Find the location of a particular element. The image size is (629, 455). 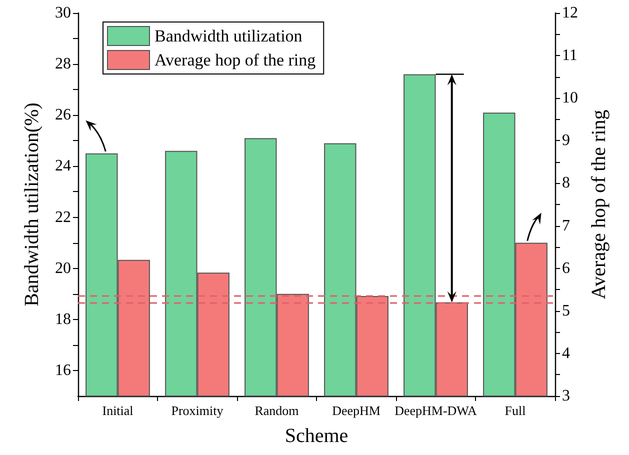

y-tick-label: 26 is located at coordinates (63, 115).